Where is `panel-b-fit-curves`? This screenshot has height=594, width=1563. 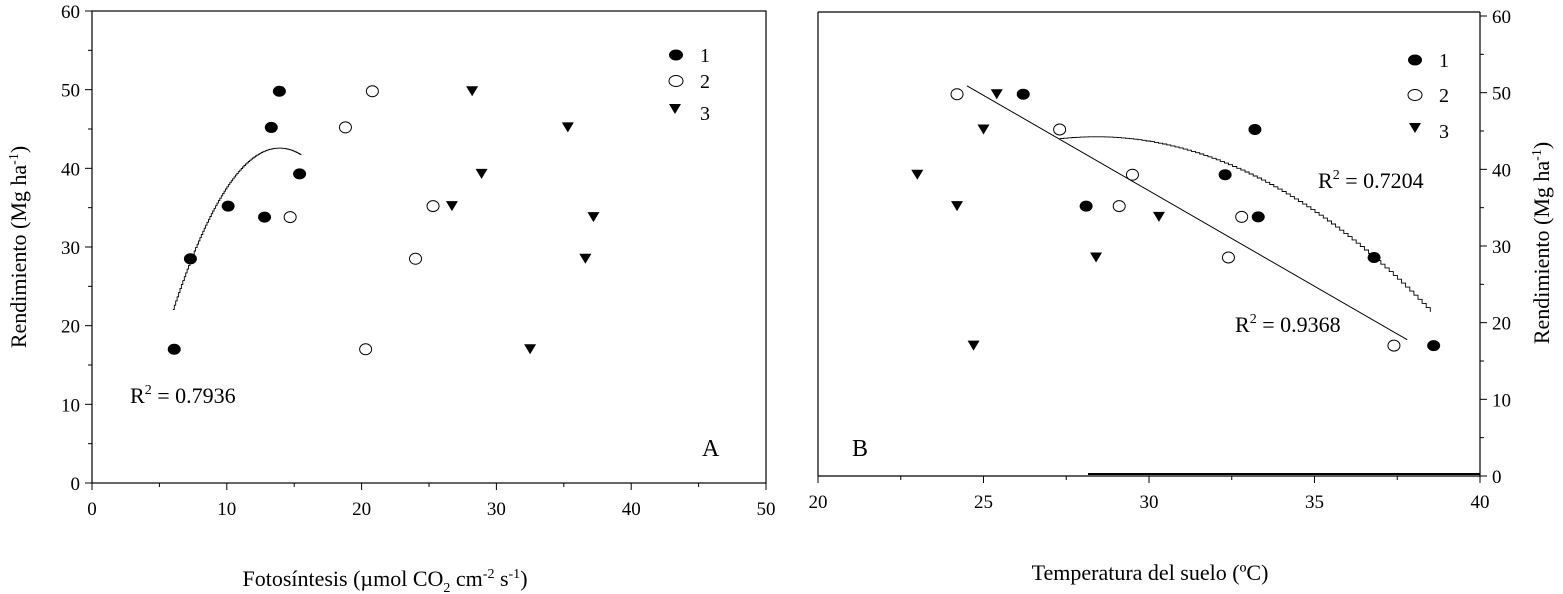
panel-b-fit-curves is located at coordinates (1198, 213).